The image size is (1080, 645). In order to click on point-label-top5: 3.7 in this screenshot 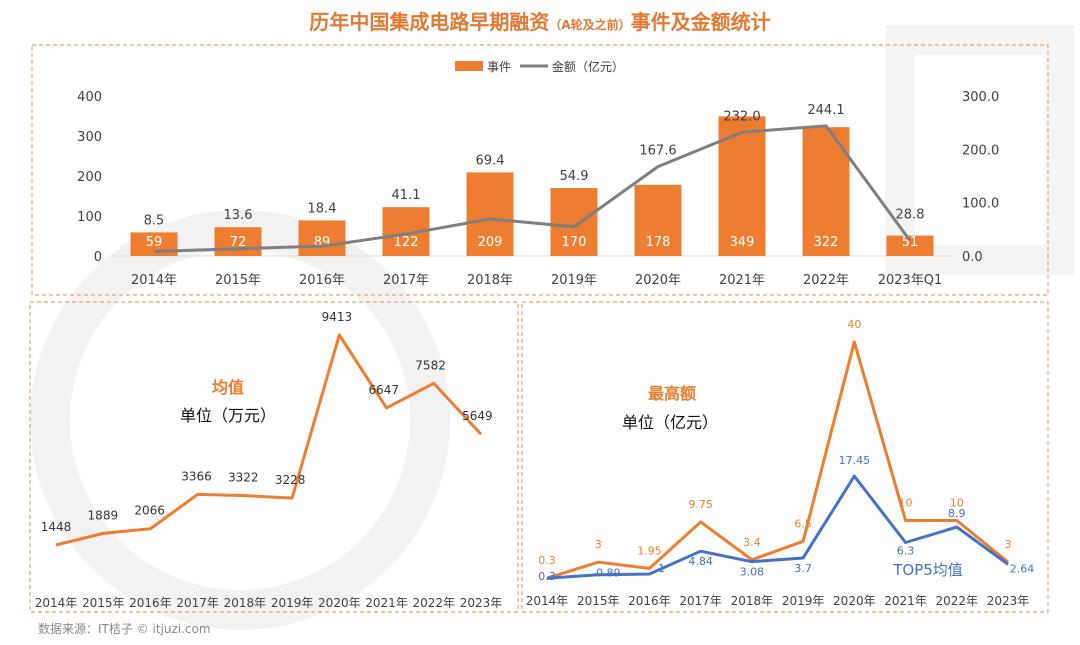, I will do `click(803, 568)`.